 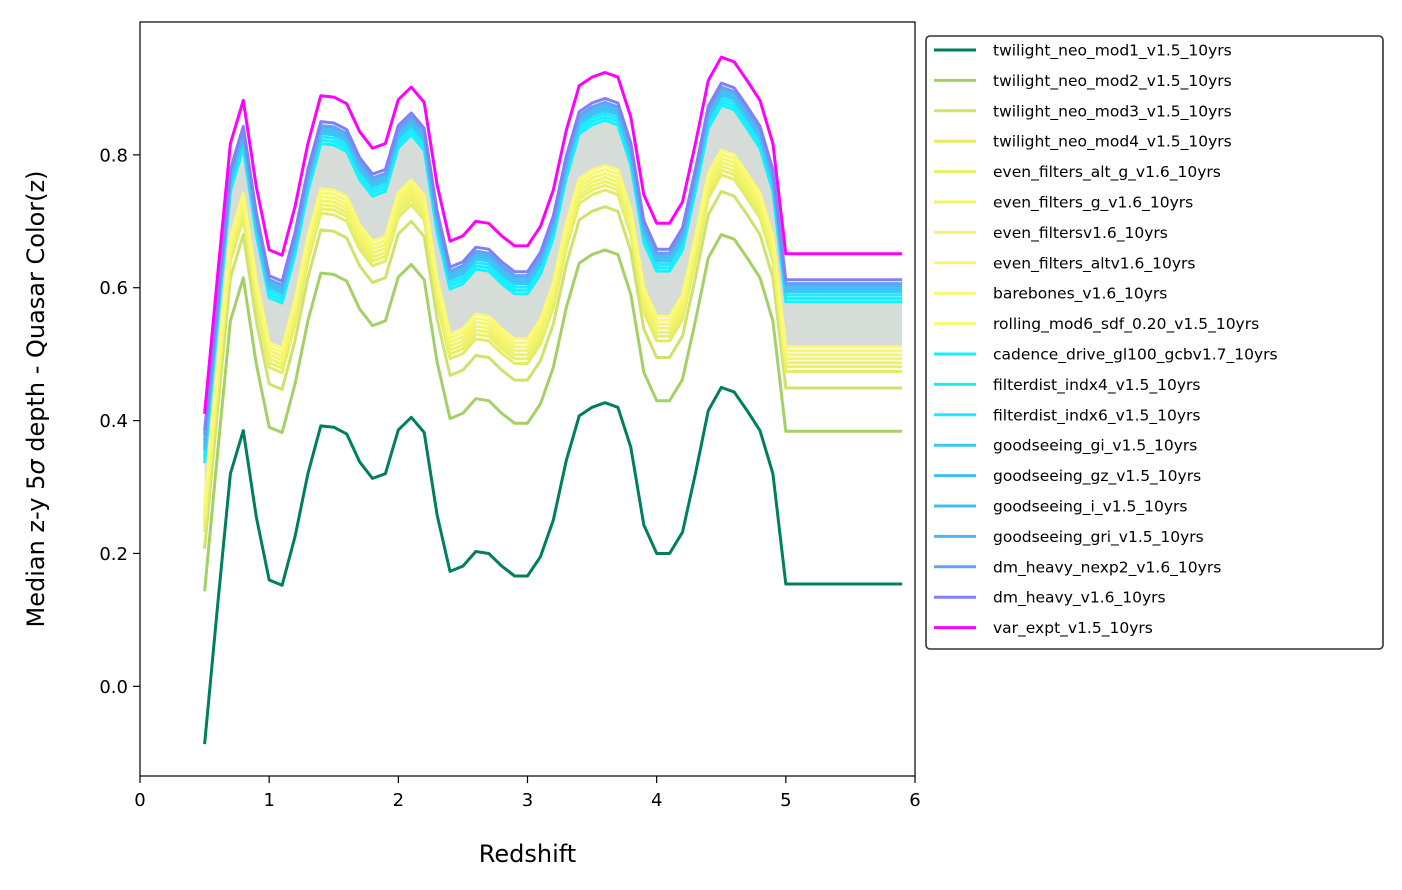 I want to click on y-axis-label-part-1: Median z-y 5, so click(x=36, y=551).